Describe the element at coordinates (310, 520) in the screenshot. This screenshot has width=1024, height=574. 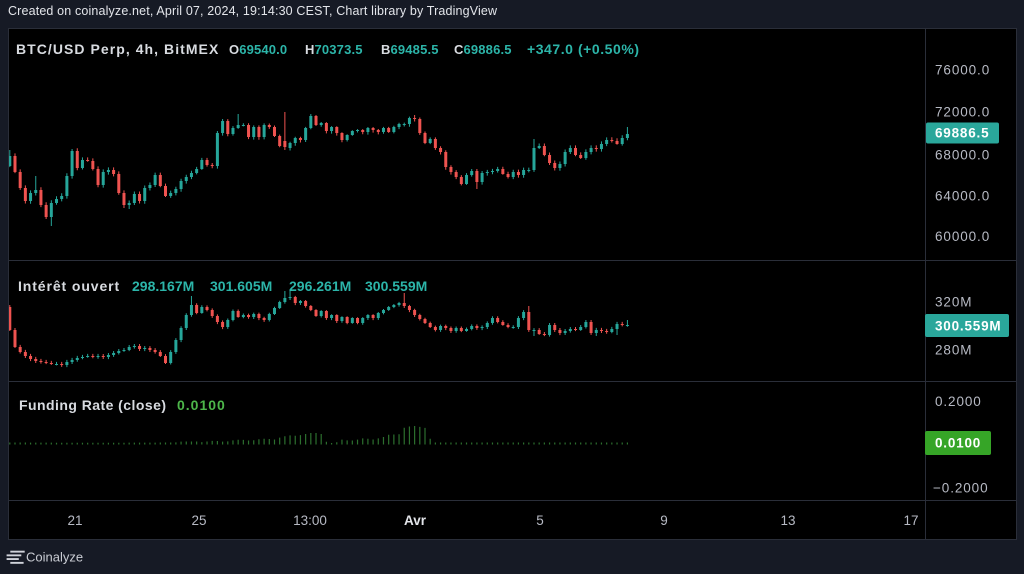
I see `svg-text: 13:00` at that location.